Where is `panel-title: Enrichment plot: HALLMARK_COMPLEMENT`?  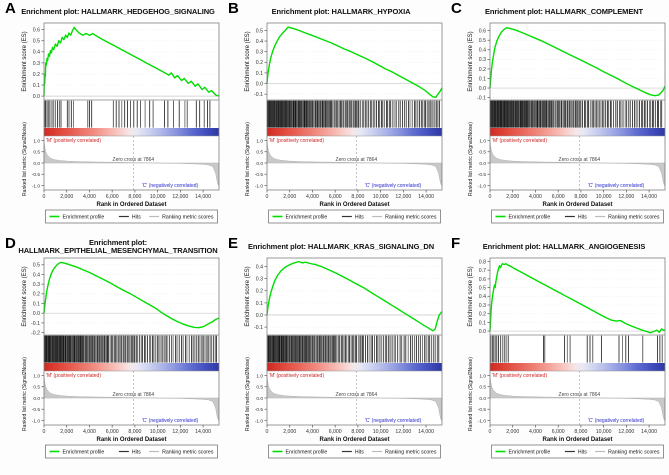 panel-title: Enrichment plot: HALLMARK_COMPLEMENT is located at coordinates (564, 12).